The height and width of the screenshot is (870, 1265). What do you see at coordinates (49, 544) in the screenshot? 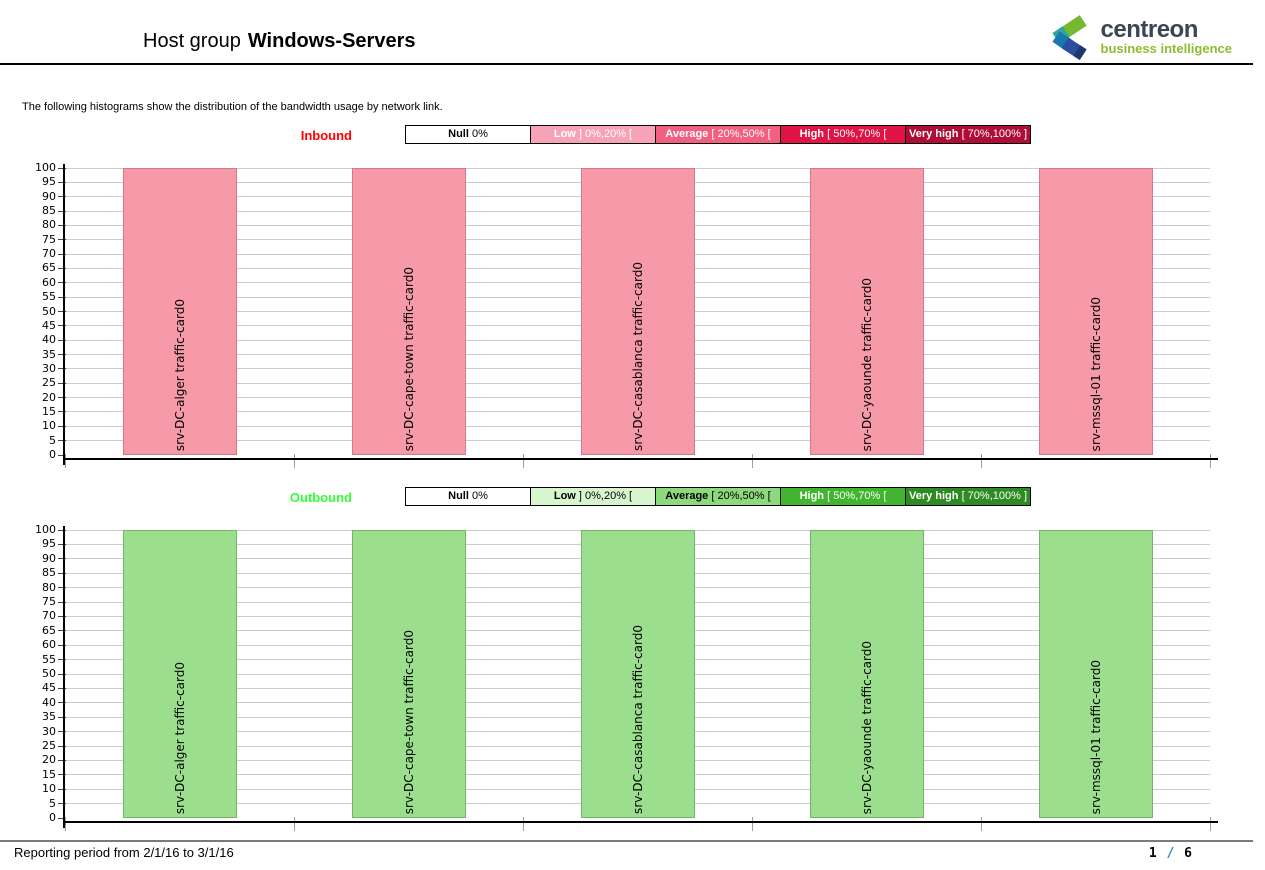
I see `y-axis-label: 95` at bounding box center [49, 544].